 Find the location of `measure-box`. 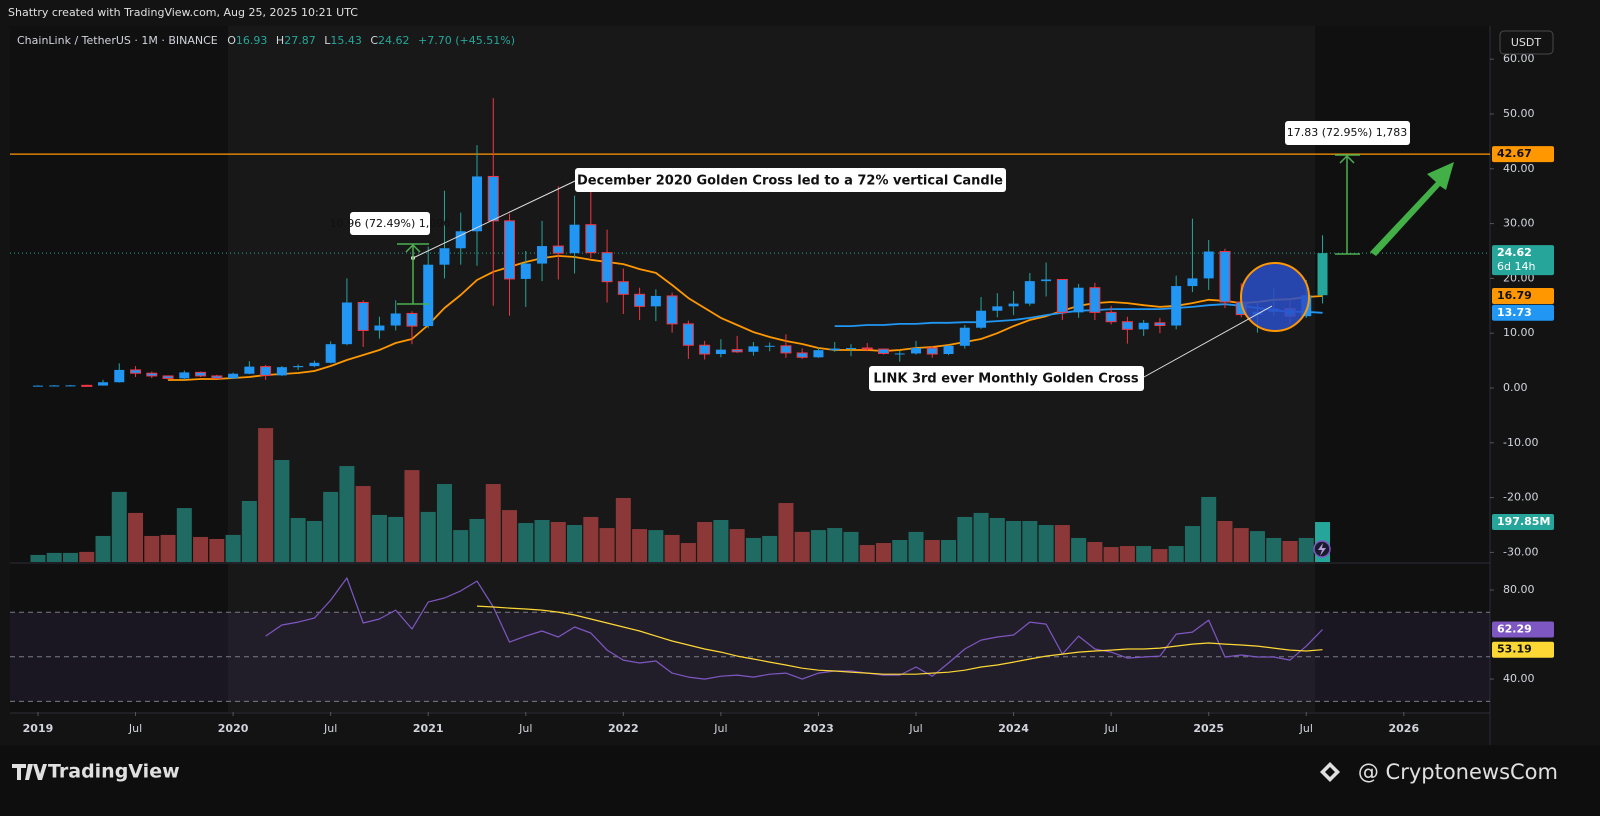

measure-box is located at coordinates (390, 223).